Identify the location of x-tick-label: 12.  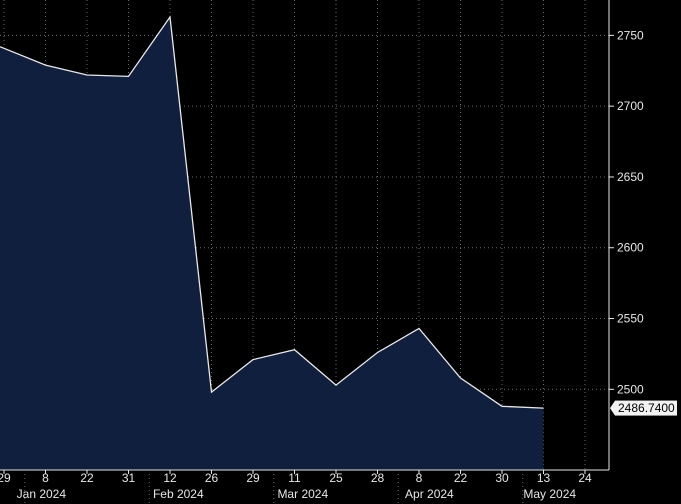
(170, 478).